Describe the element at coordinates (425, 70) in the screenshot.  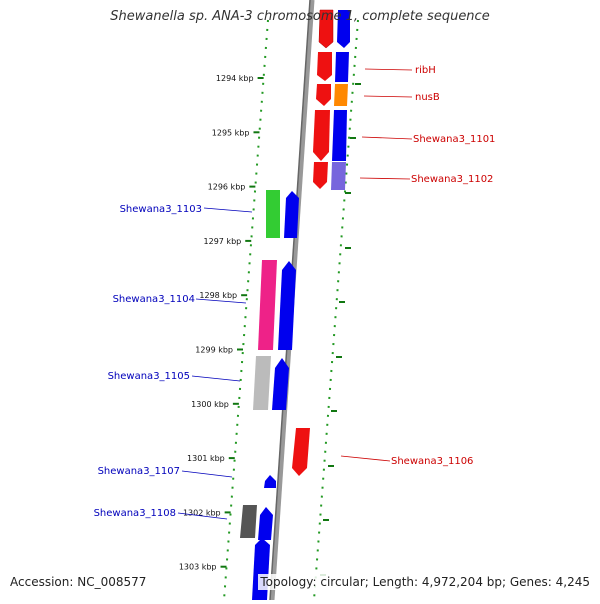
I see `label-ribH: ribH` at that location.